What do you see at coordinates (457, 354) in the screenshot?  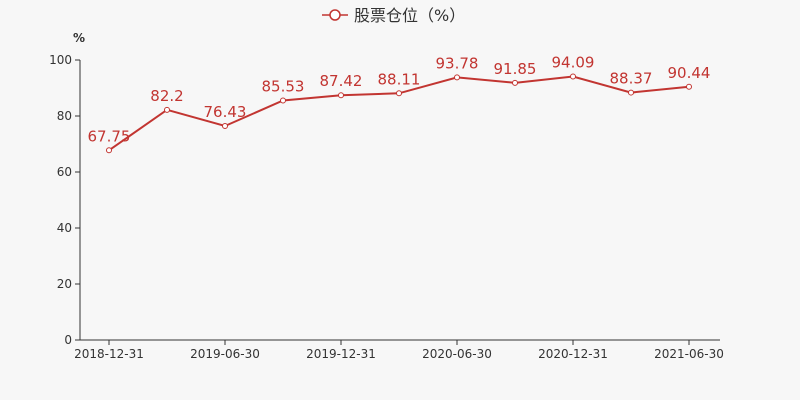 I see `x-tick-label: 2020-06-30` at bounding box center [457, 354].